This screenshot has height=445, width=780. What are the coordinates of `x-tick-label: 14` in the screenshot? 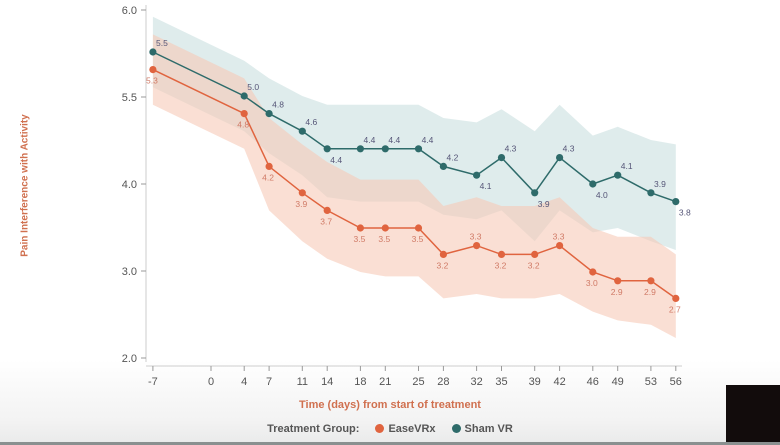 It's located at (327, 382).